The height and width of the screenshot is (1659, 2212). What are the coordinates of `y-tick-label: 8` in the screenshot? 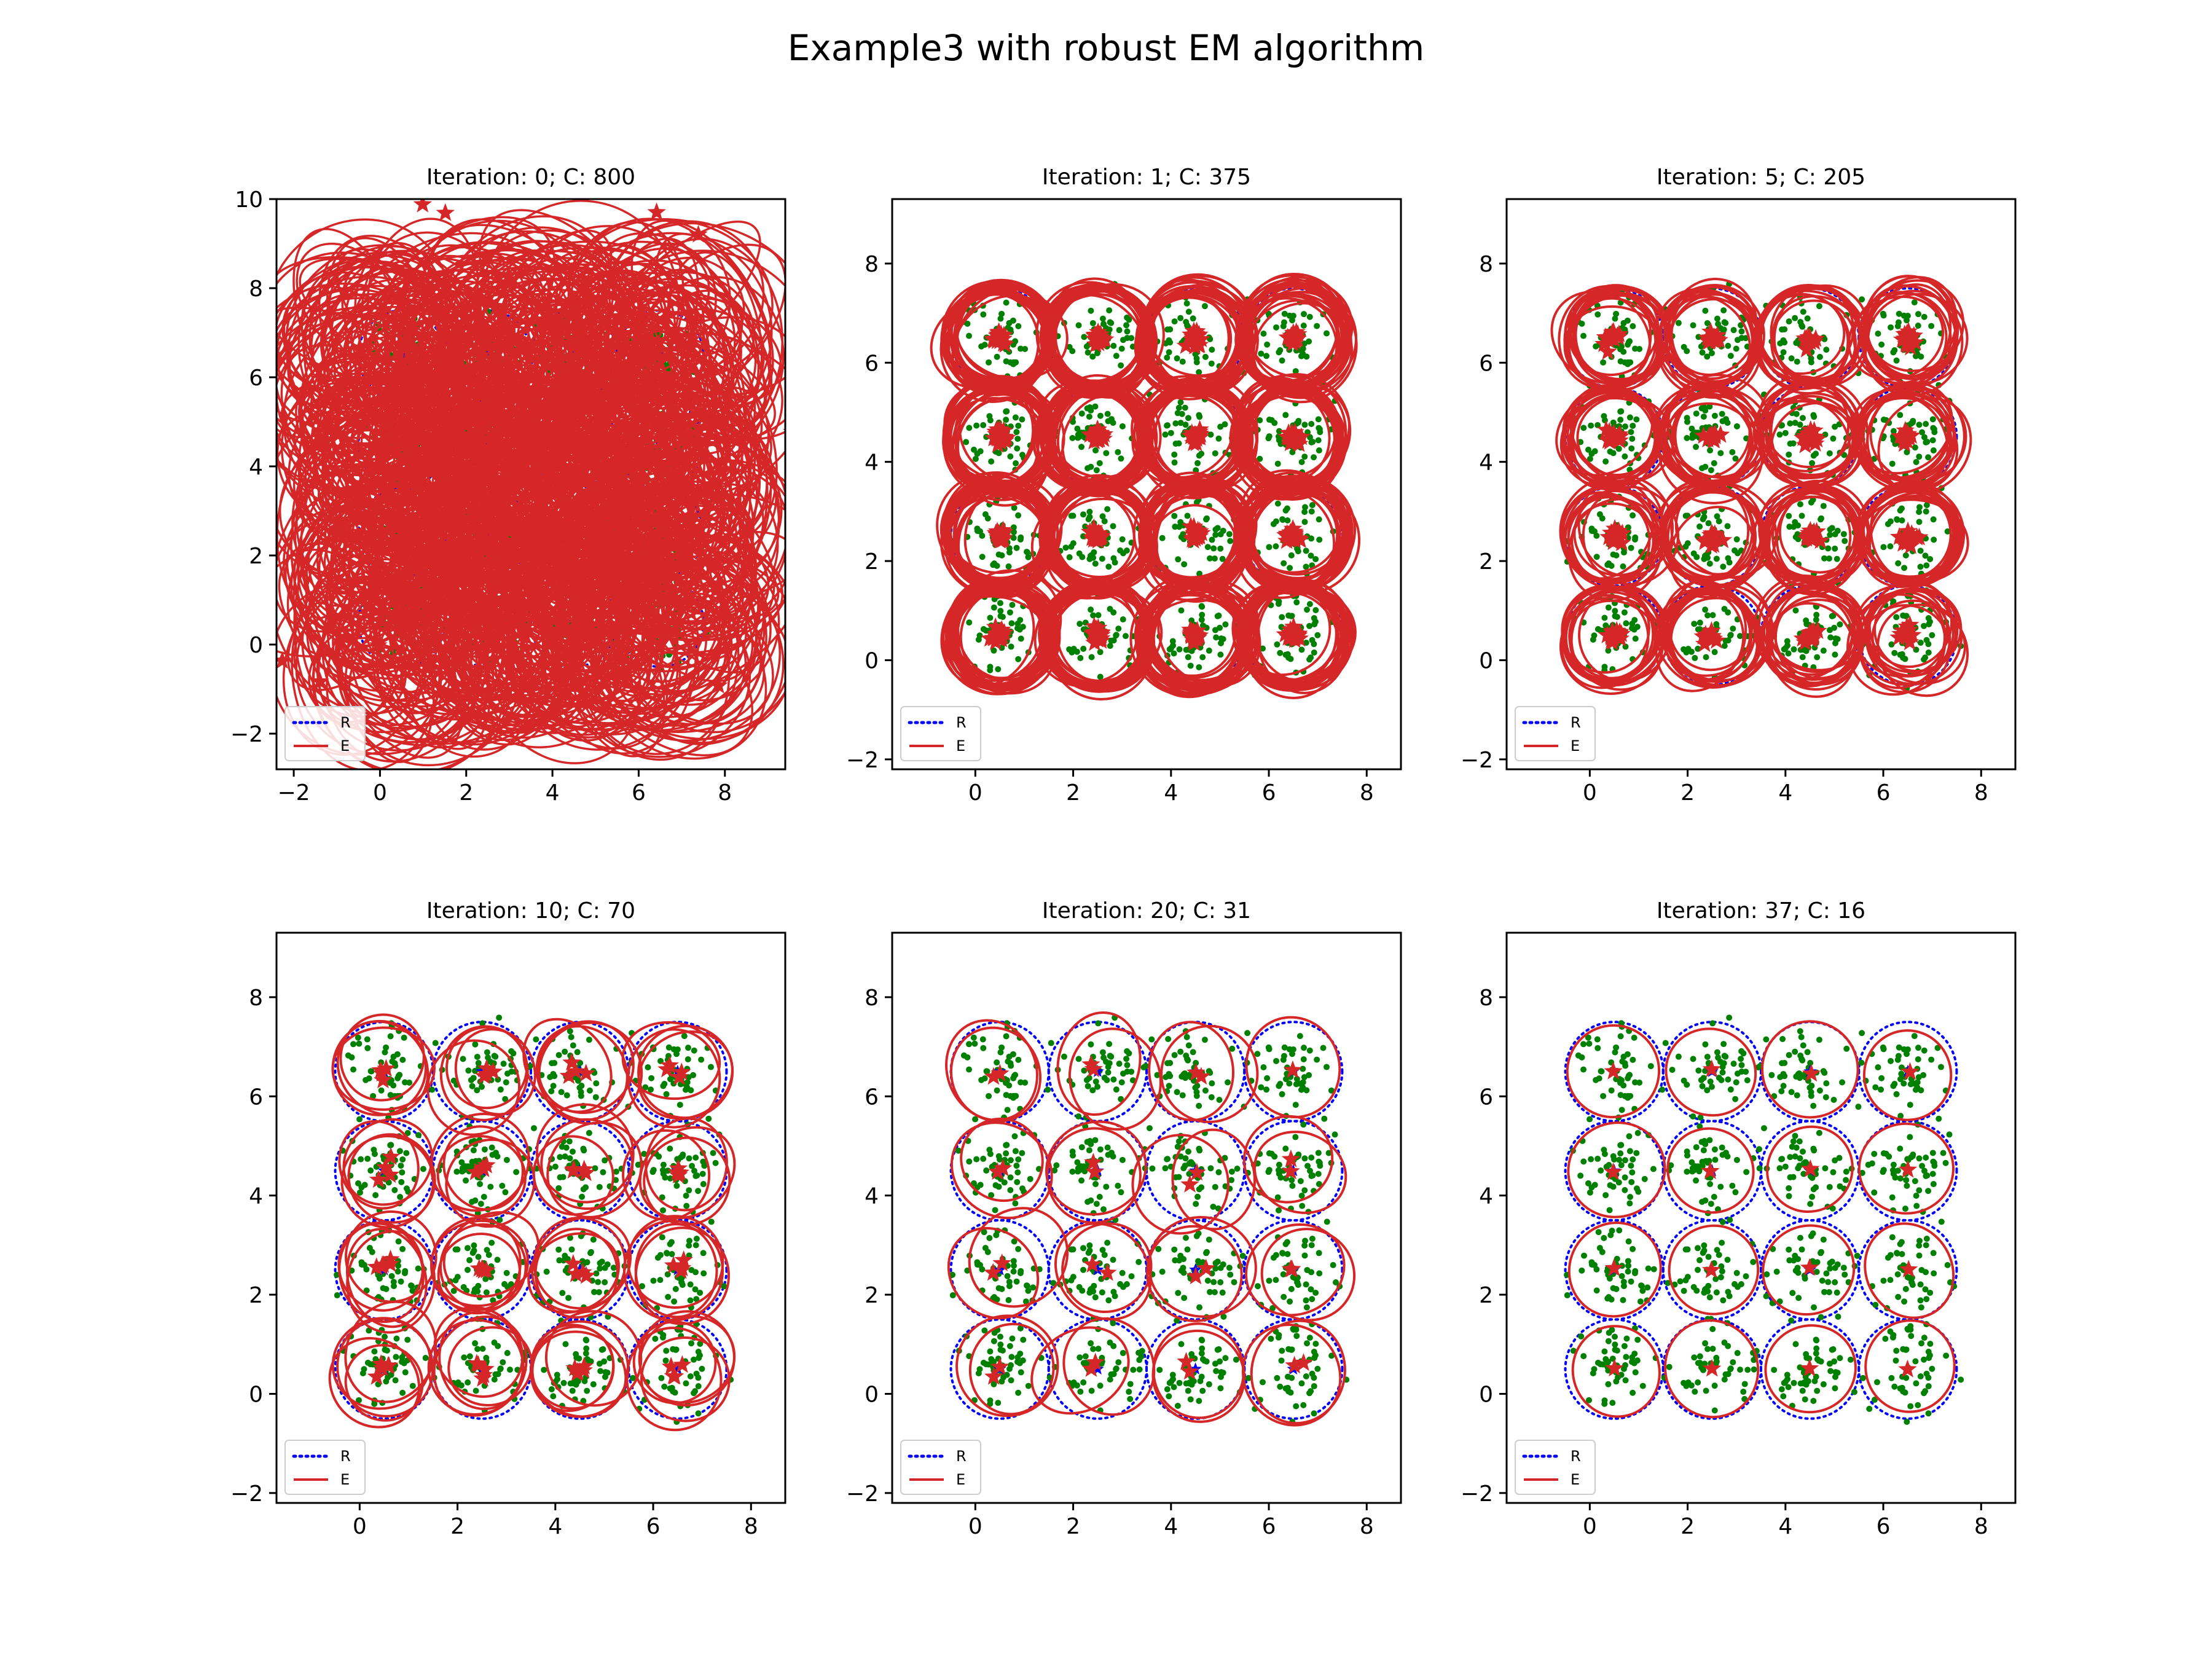 It's located at (1486, 264).